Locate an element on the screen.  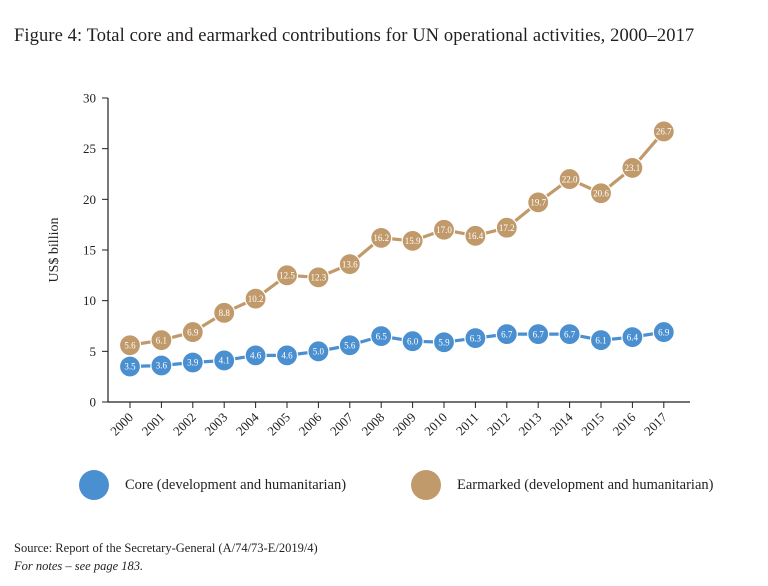
earmarked-data-label: 12.3 is located at coordinates (319, 278).